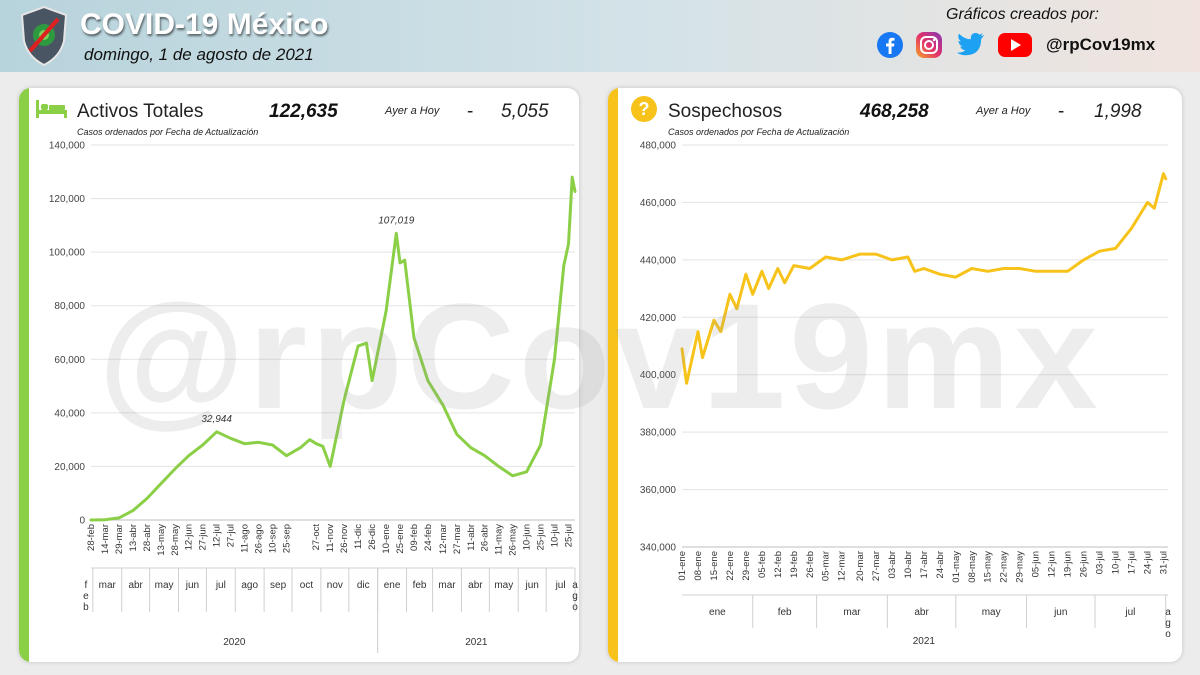 This screenshot has height=675, width=1200. I want to click on x-tick-label: 03-abr, so click(892, 564).